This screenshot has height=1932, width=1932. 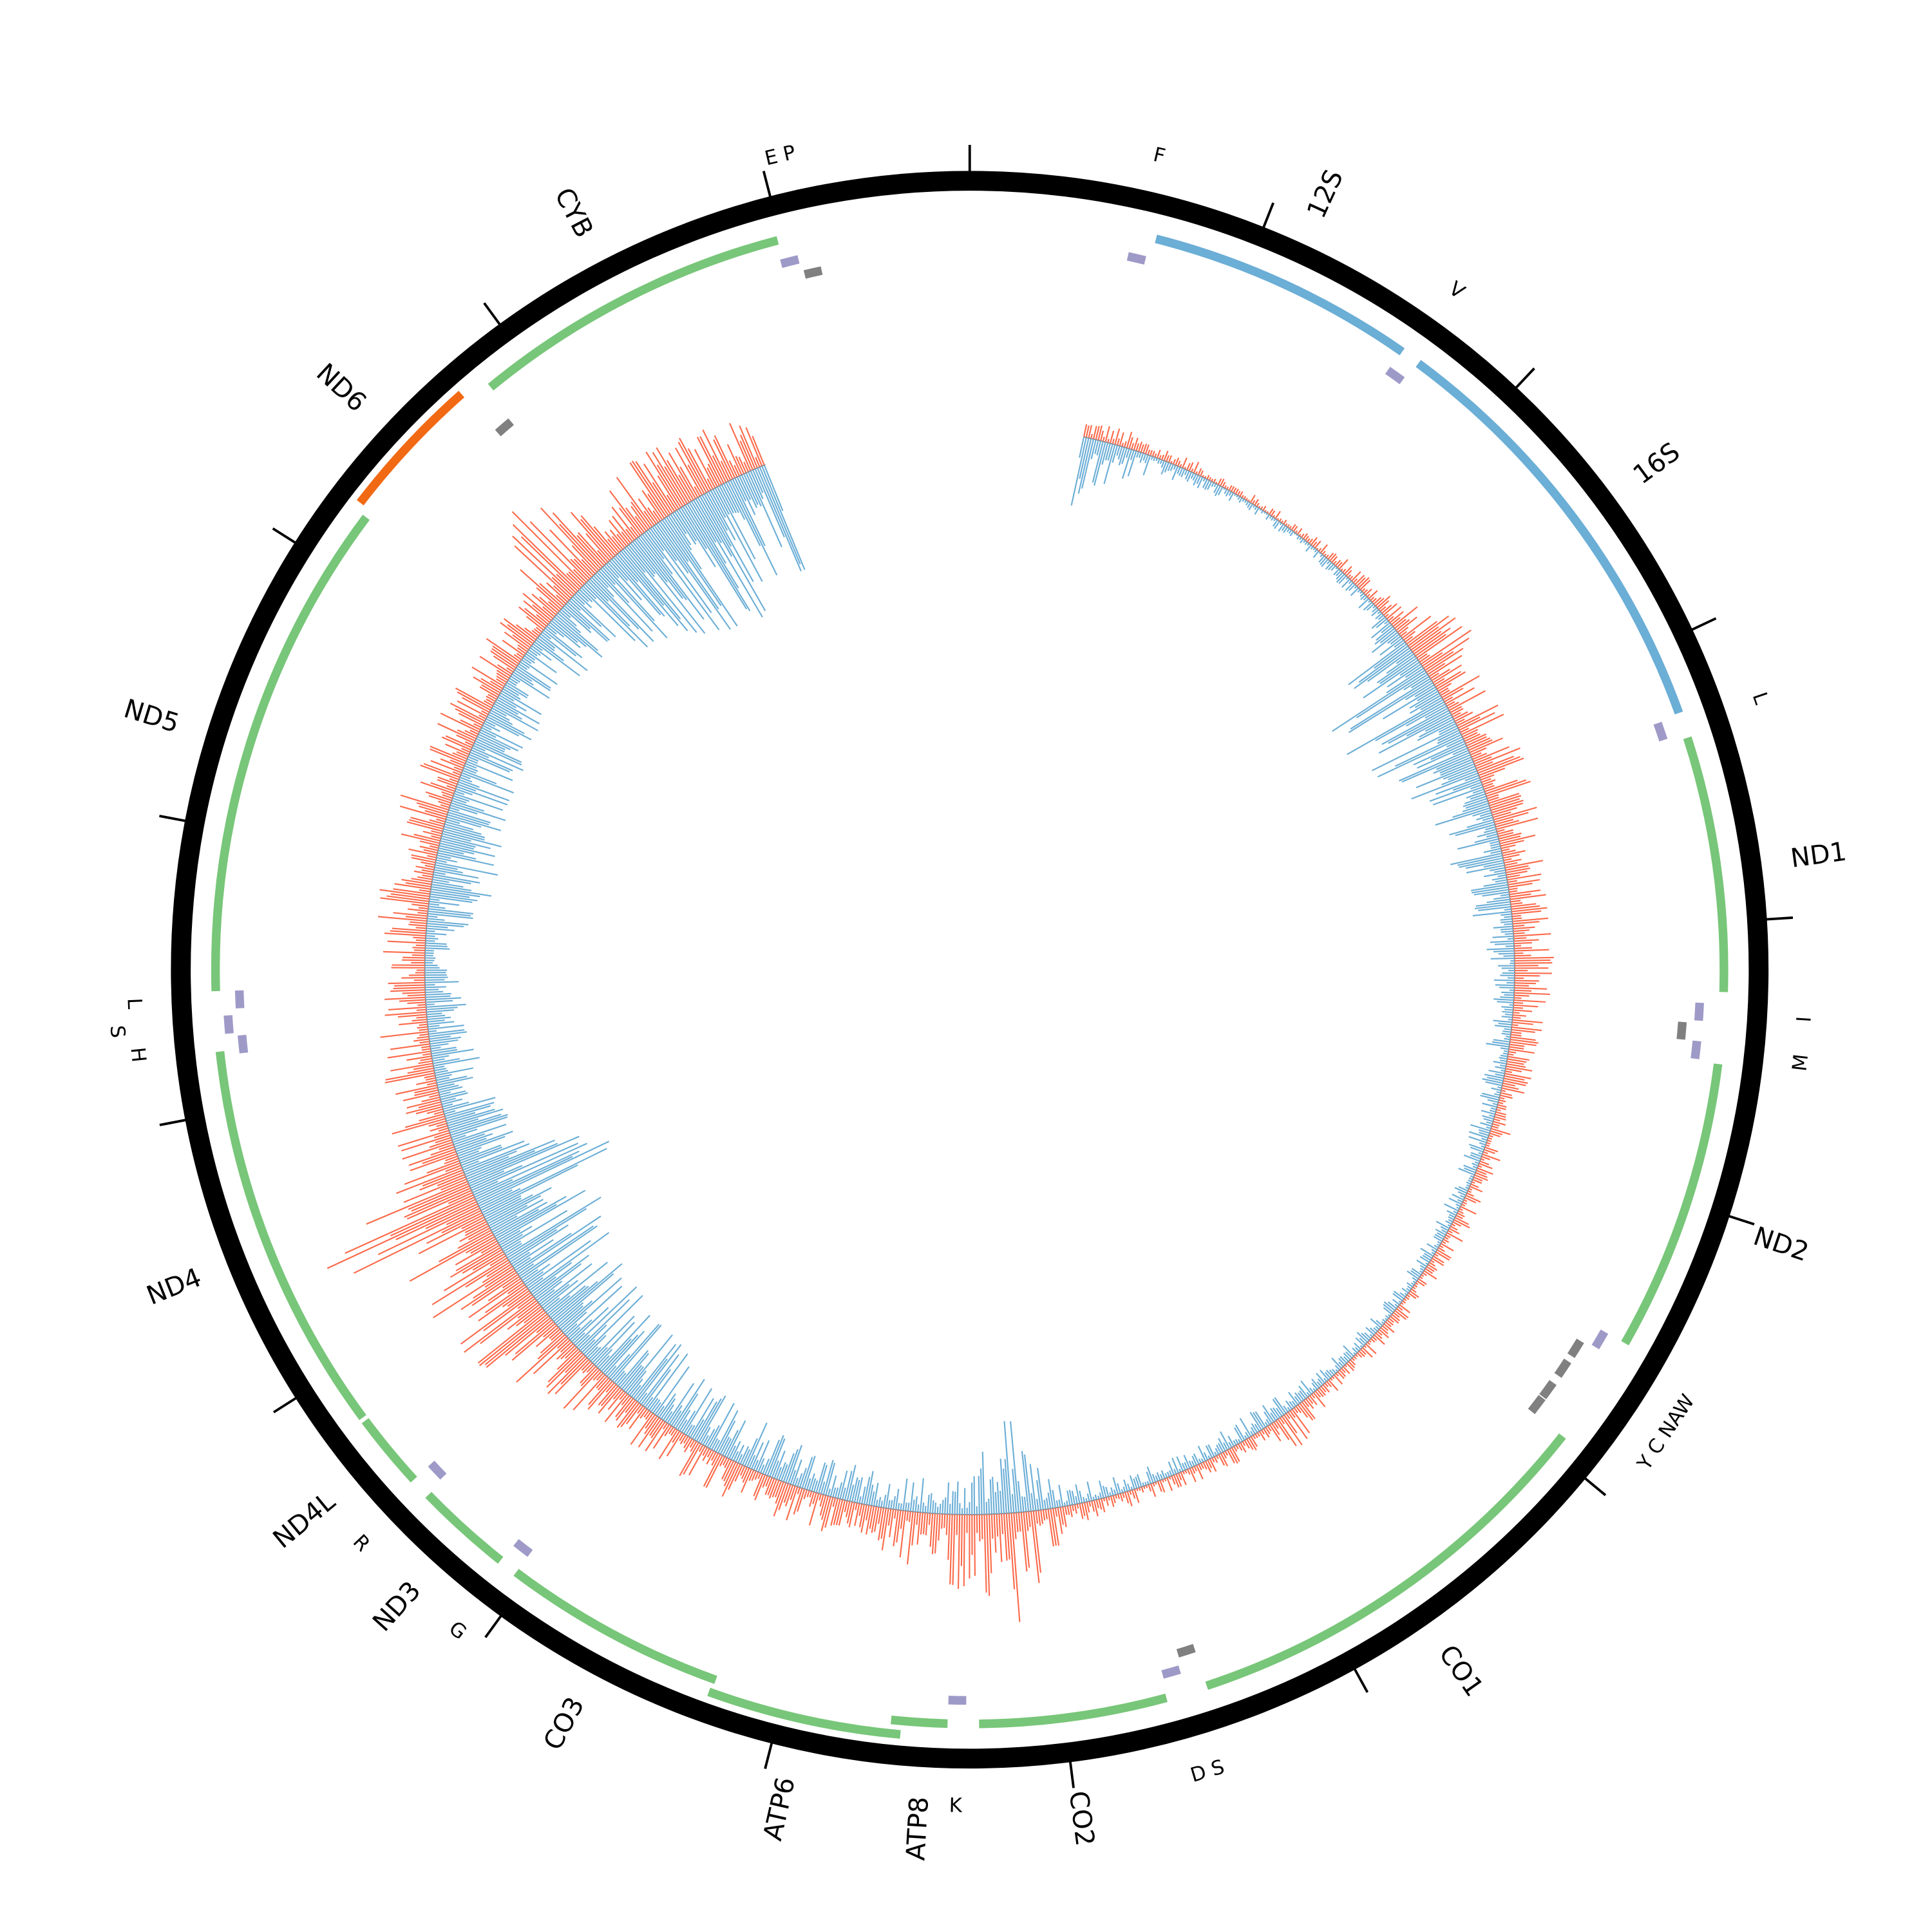 I want to click on trna-label: R, so click(x=362, y=1543).